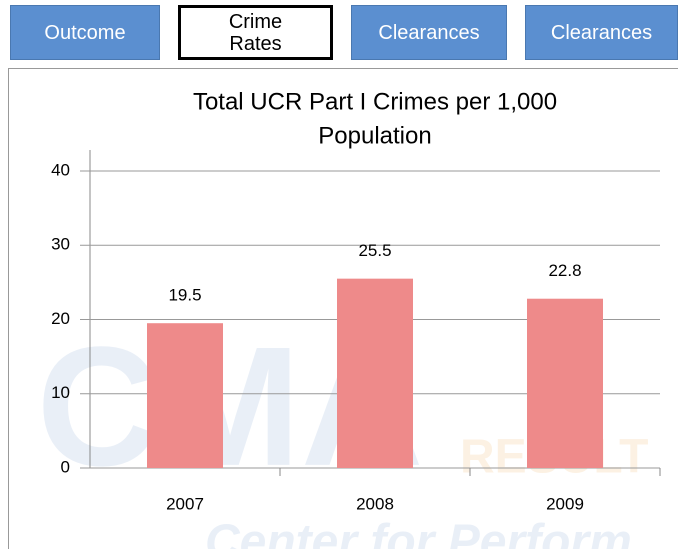  I want to click on chart-title: Population, so click(374, 135).